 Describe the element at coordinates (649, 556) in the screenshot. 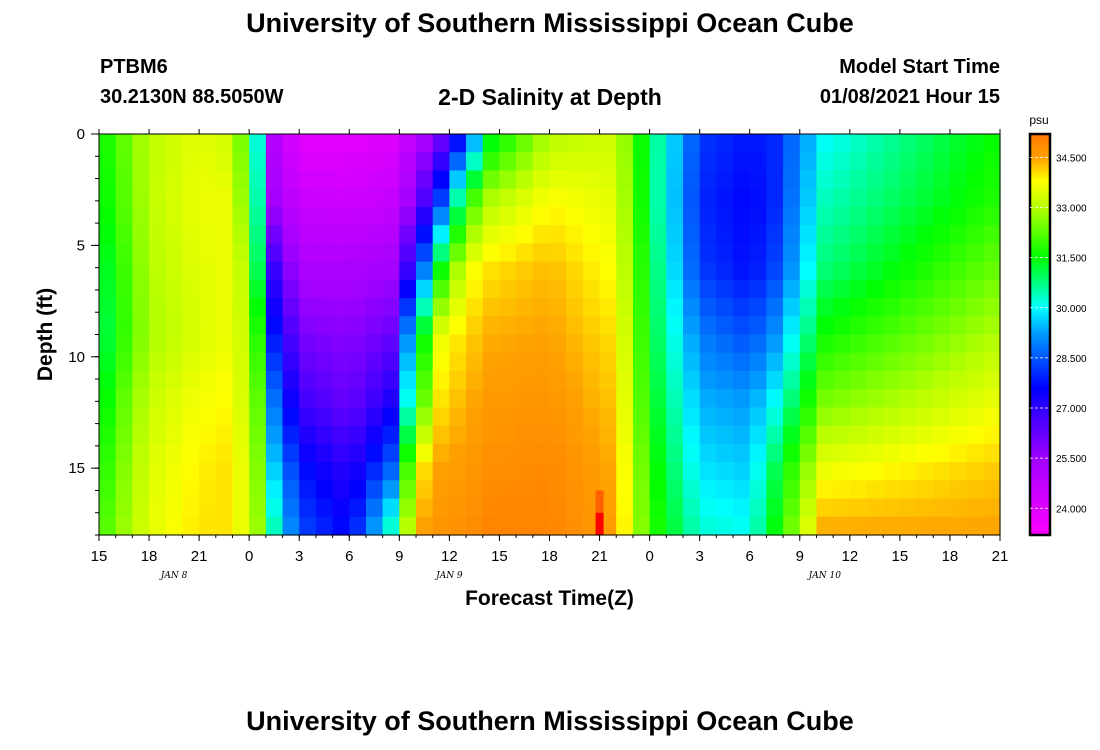

I see `x-tick-label: 0` at that location.